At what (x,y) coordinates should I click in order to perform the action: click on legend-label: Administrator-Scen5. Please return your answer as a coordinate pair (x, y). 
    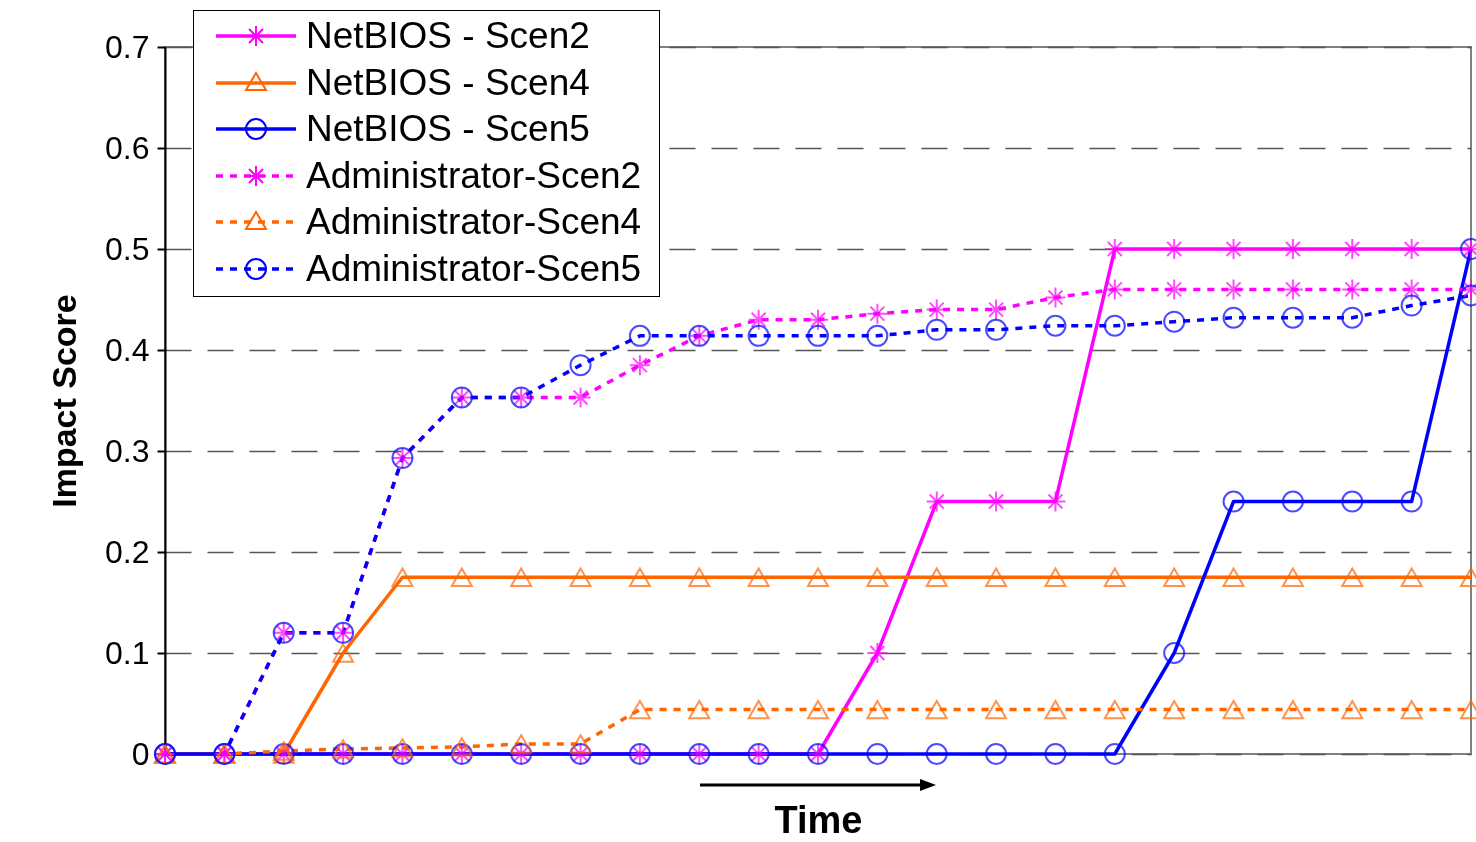
    Looking at the image, I should click on (474, 268).